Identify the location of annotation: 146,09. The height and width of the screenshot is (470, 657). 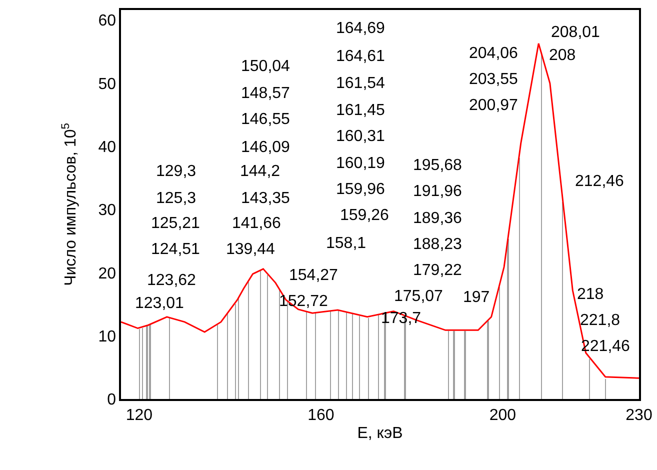
(265, 147).